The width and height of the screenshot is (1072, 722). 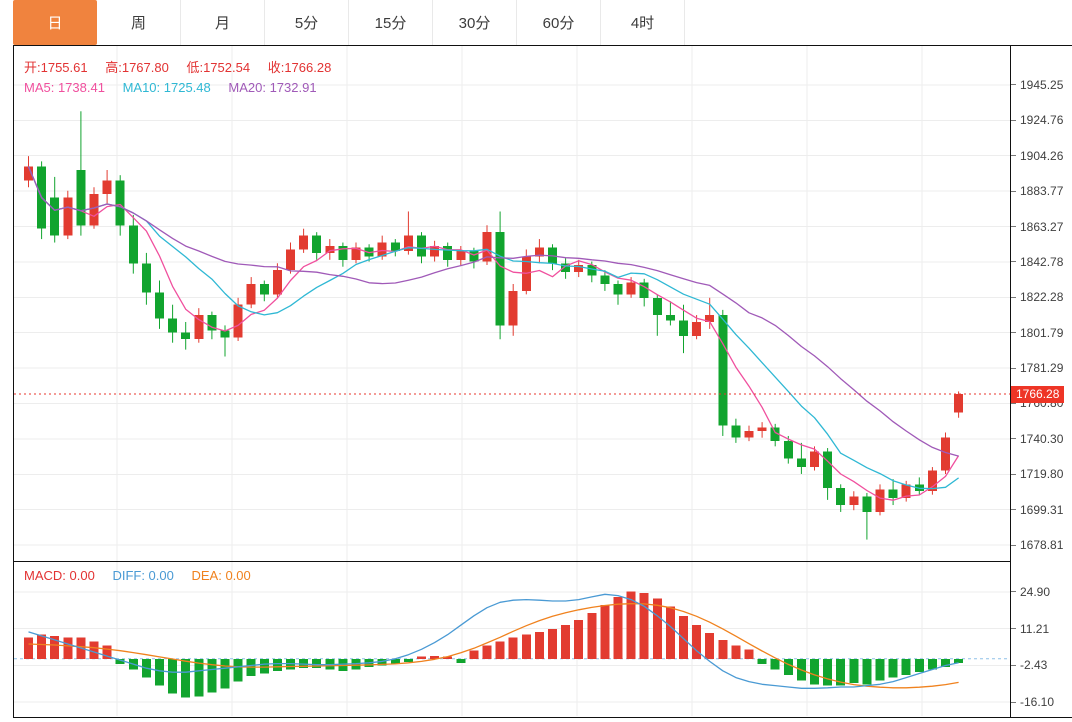 I want to click on y-axis-label: 1822.28, so click(x=1037, y=297).